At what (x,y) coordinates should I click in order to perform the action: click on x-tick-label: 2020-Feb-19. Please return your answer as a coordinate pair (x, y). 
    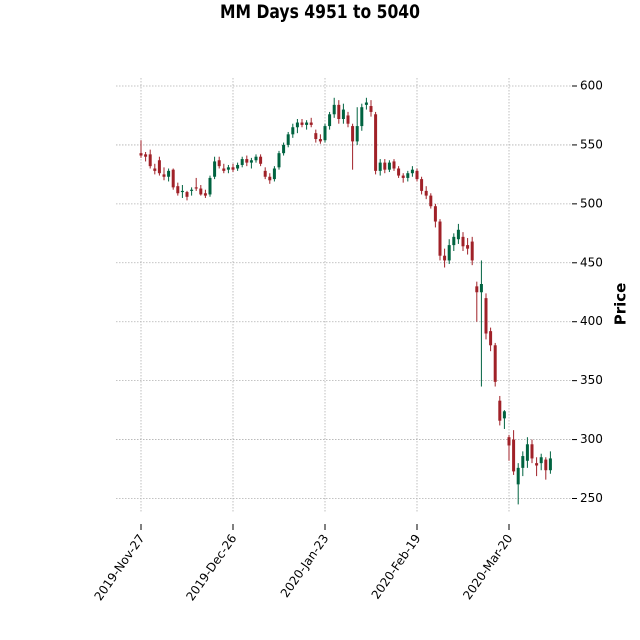
    Looking at the image, I should click on (396, 567).